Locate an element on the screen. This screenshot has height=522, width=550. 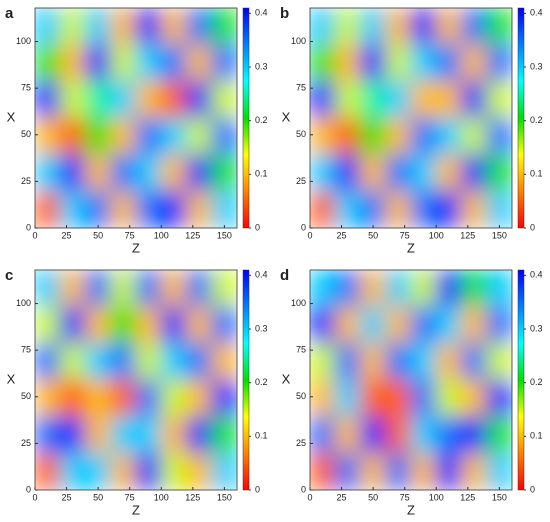
y-tick-label: 0 is located at coordinates (303, 489).